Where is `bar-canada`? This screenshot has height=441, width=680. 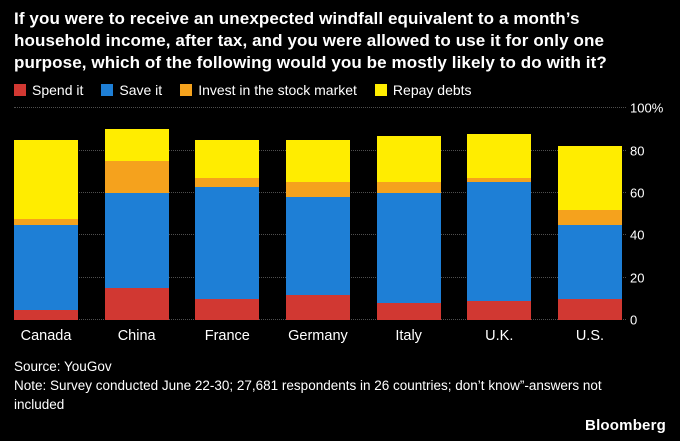
bar-canada is located at coordinates (46, 214).